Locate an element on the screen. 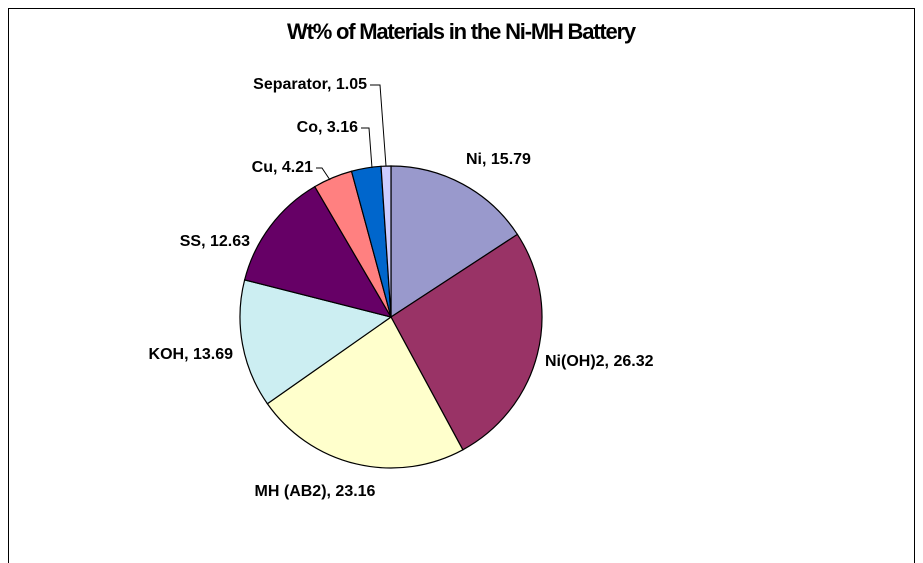 The height and width of the screenshot is (563, 923). chart-title: Wt% of Materials in the Ni-MH Battery is located at coordinates (462, 31).